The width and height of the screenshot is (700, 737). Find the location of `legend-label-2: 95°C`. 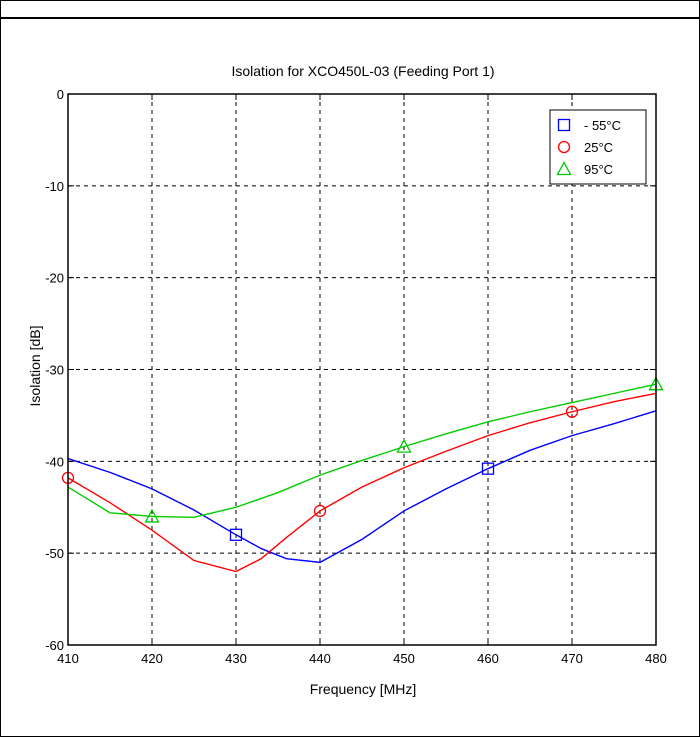

legend-label-2: 95°C is located at coordinates (598, 169).